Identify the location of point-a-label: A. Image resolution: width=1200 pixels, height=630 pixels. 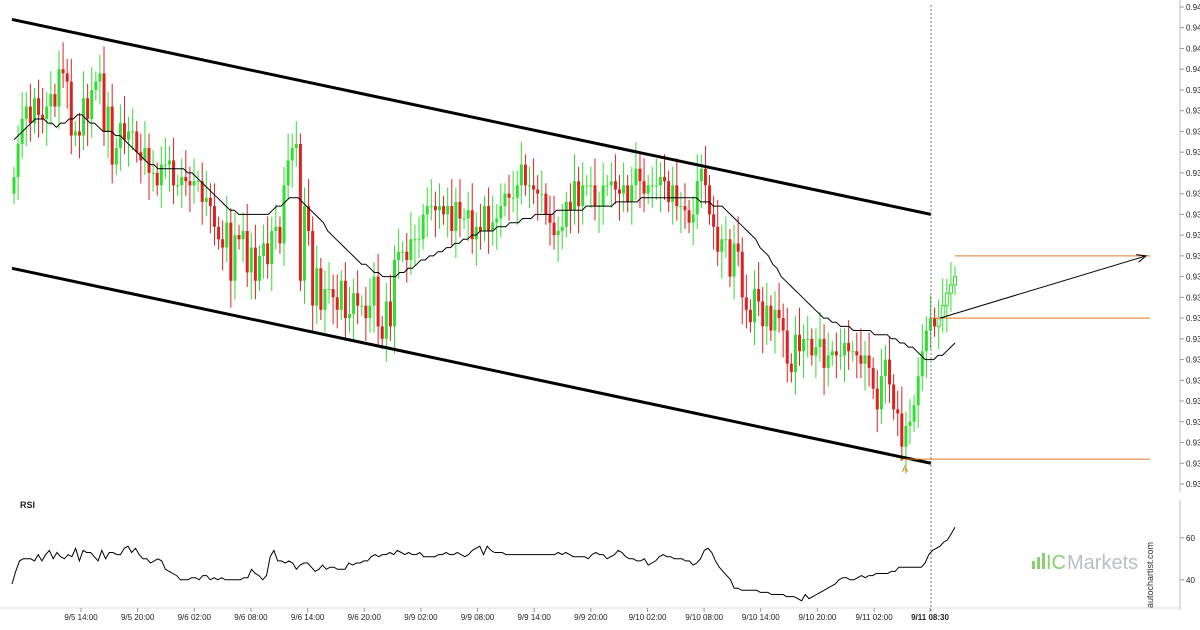
(905, 469).